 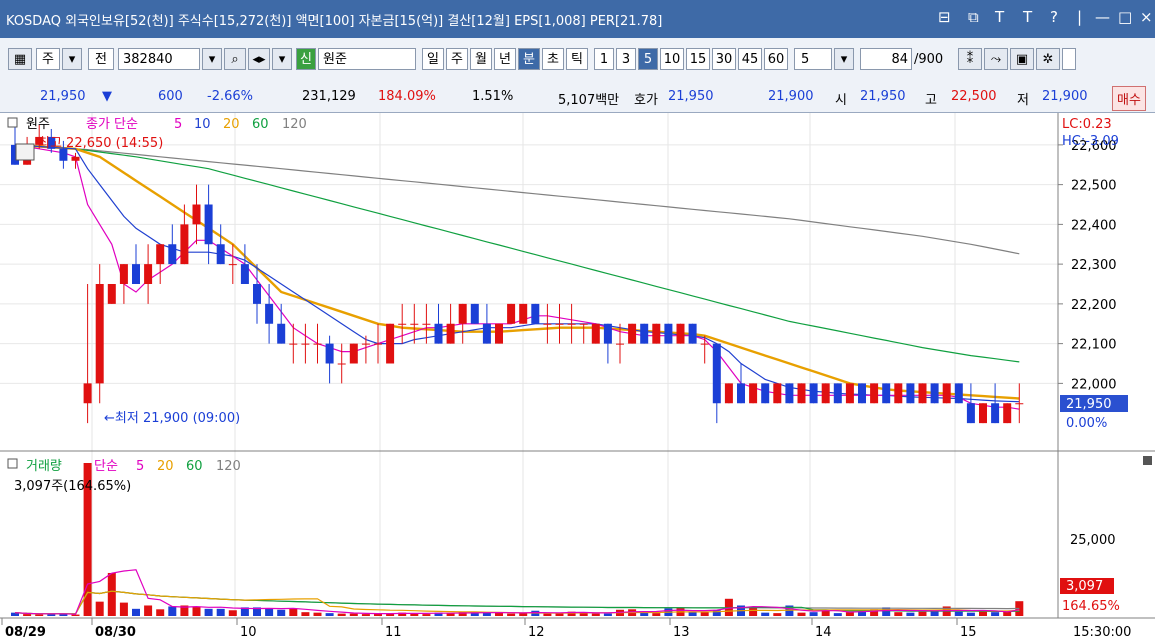 I want to click on interval-60-button: 60, so click(x=776, y=59).